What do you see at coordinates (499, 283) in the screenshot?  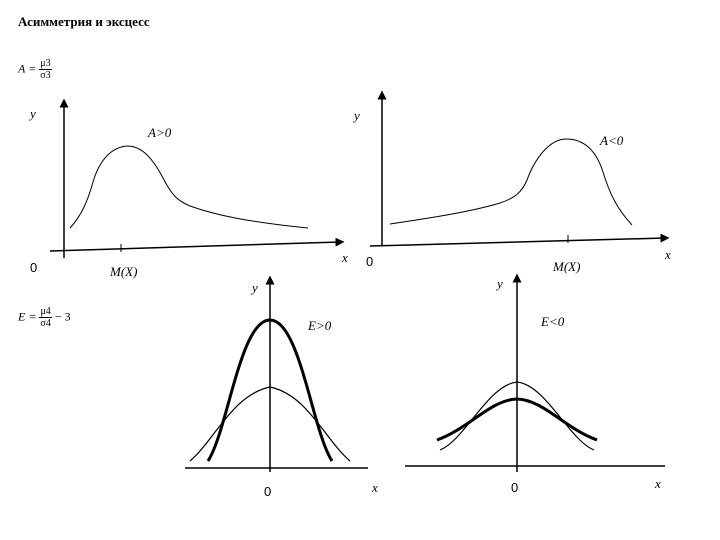 I see `y-label-bottom-right: y` at bounding box center [499, 283].